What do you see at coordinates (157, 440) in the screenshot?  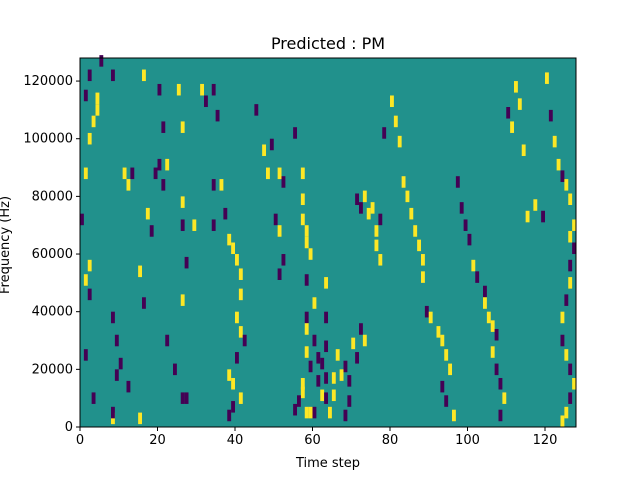 I see `x-tick-label: 20` at bounding box center [157, 440].